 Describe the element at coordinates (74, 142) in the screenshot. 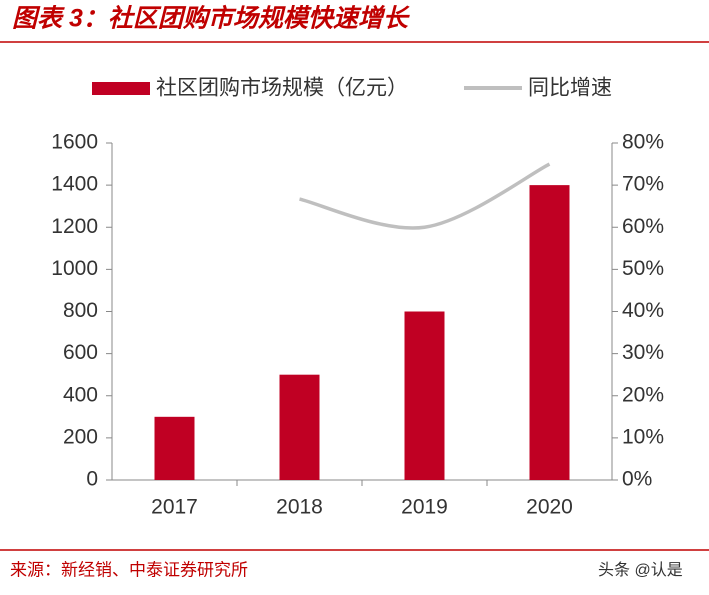

I see `y-tick-label: 1600` at that location.